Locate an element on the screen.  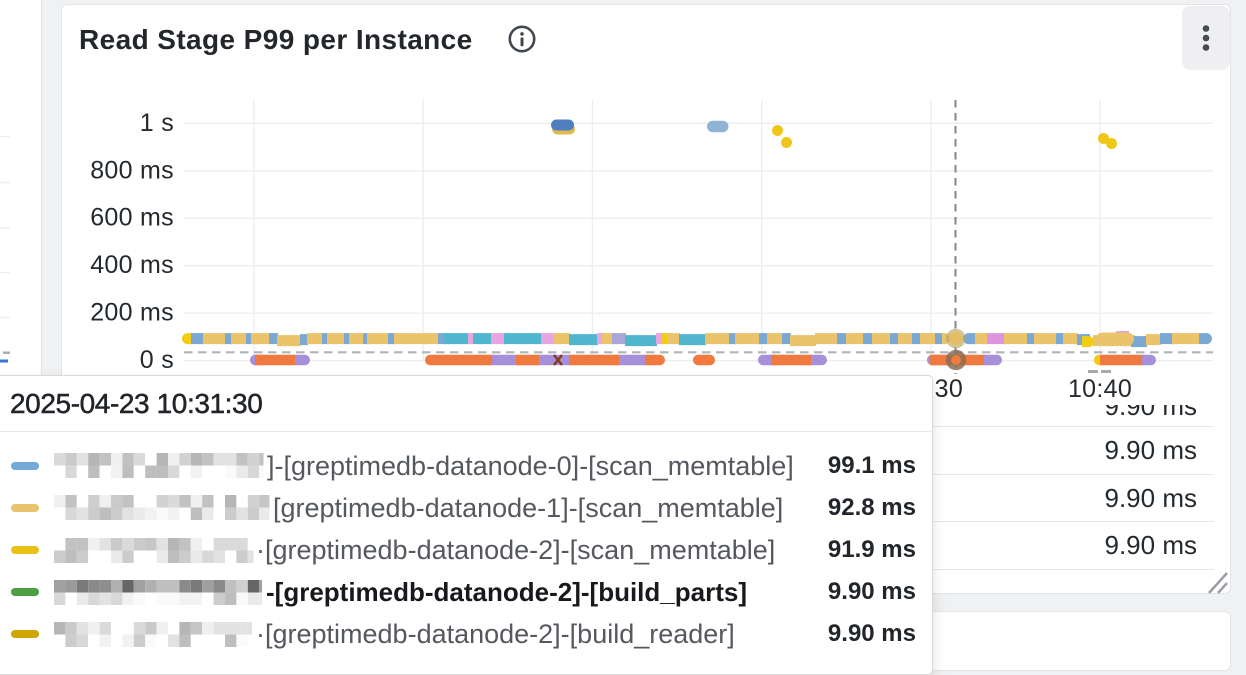
svg-text: 600 ms is located at coordinates (132, 218).